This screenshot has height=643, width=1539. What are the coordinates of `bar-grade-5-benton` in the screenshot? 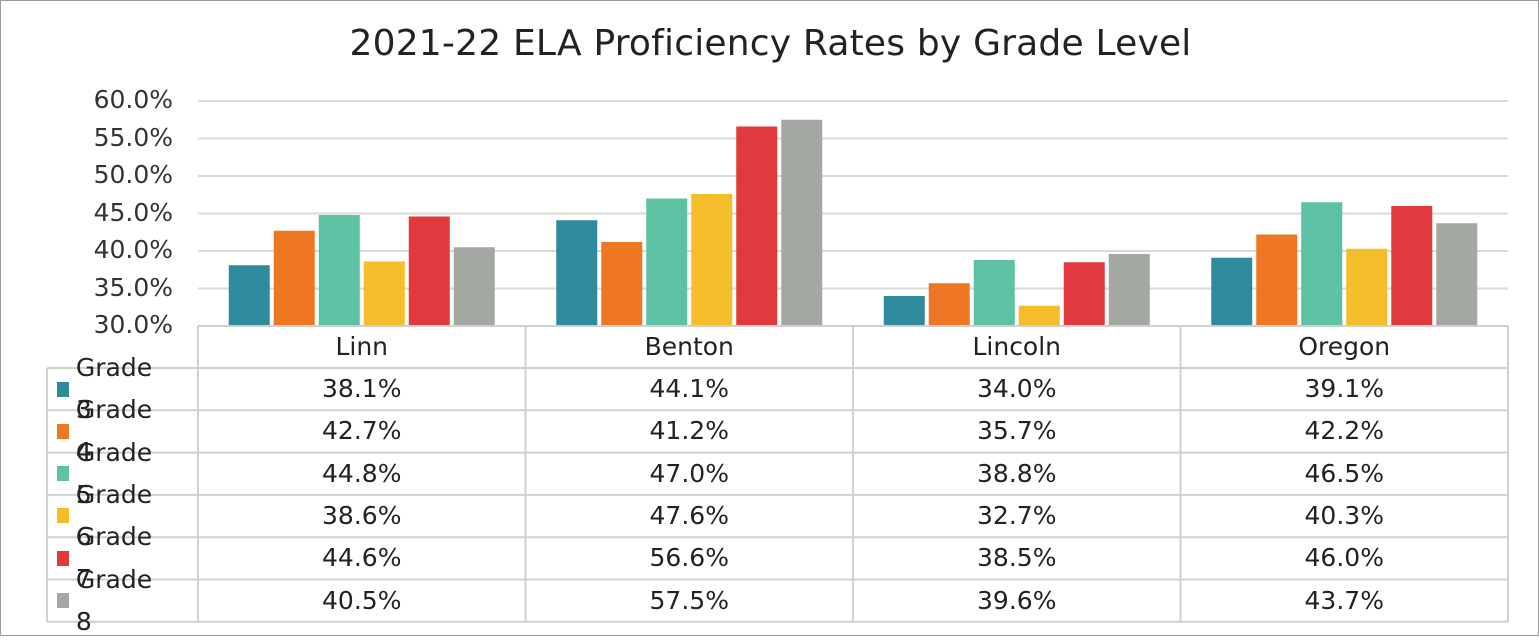 It's located at (667, 262).